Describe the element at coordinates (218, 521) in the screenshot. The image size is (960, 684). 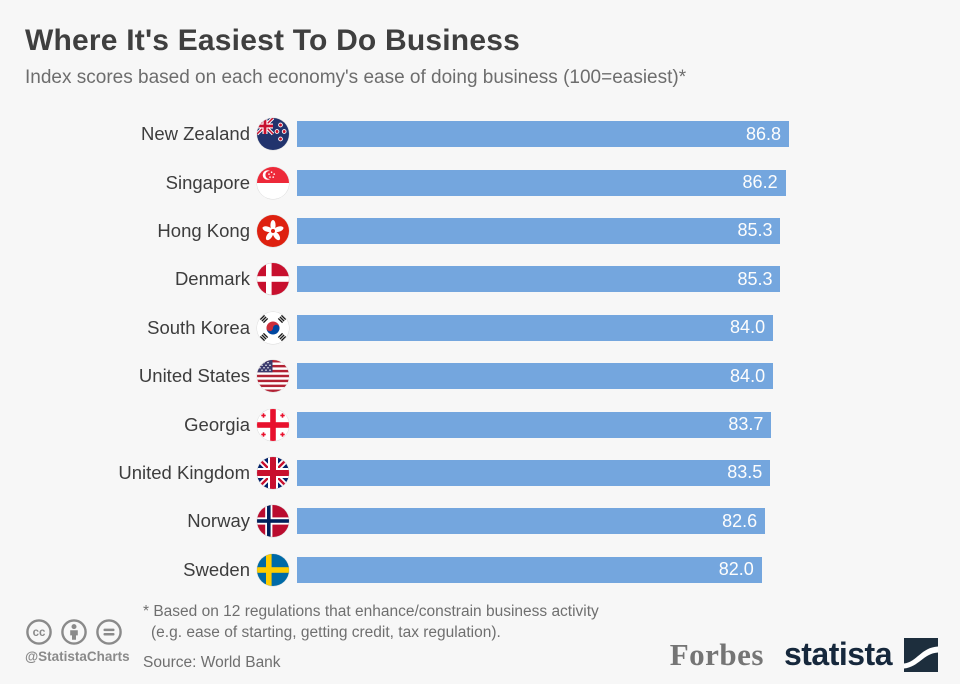
I see `norway-label: Norway` at that location.